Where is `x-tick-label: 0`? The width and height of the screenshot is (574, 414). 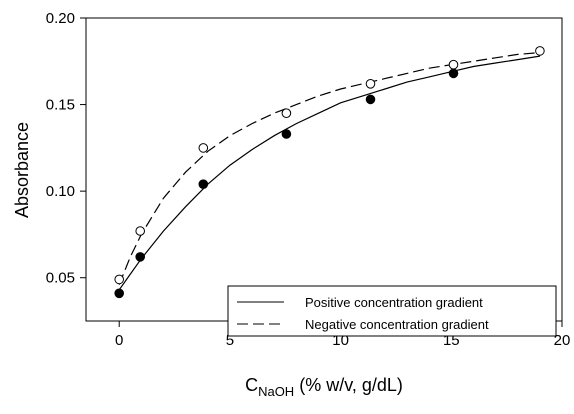 x-tick-label: 0 is located at coordinates (119, 340).